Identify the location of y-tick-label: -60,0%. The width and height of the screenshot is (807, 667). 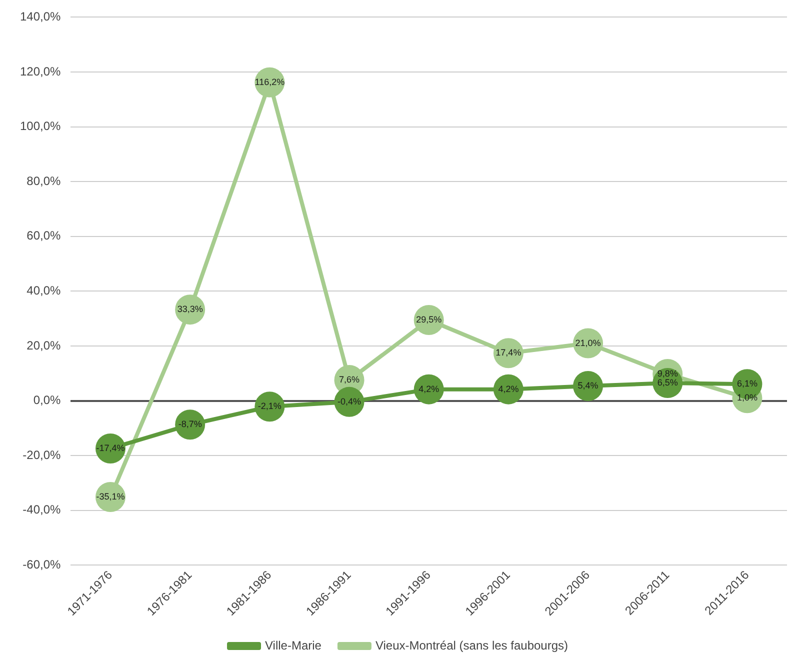
(42, 565).